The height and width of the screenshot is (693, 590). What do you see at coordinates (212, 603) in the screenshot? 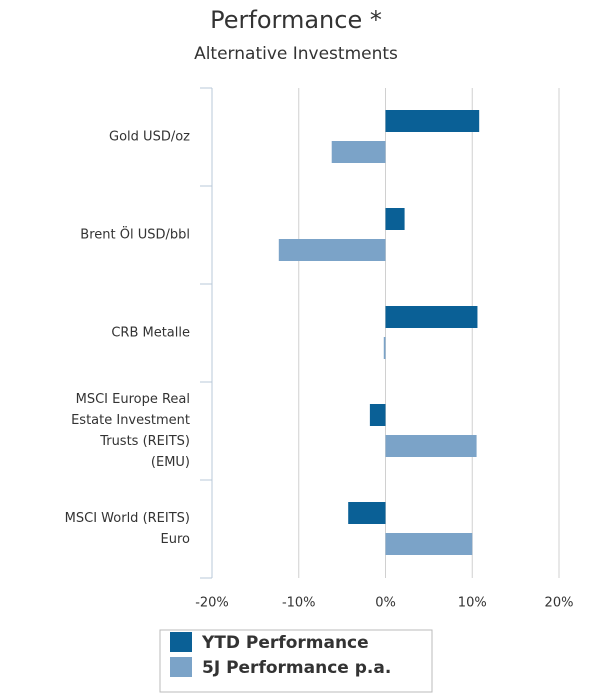
I see `x-tick-label: -20%` at bounding box center [212, 603].